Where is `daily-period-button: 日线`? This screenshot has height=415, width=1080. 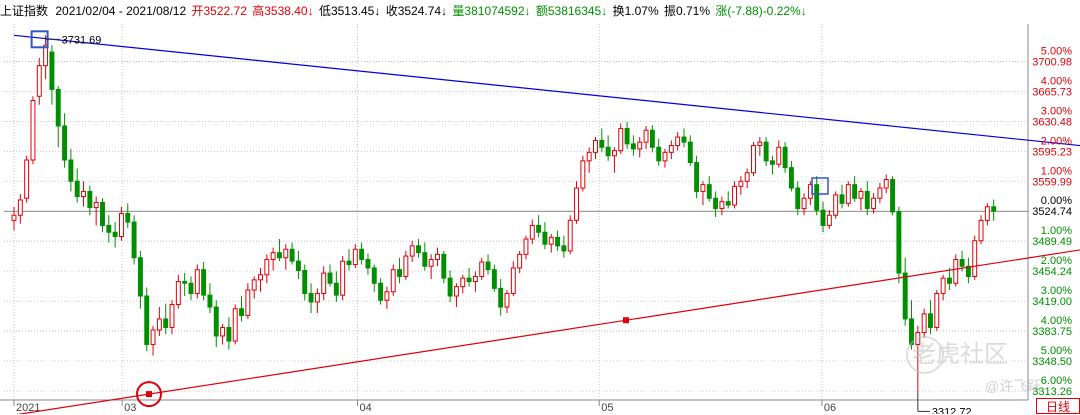
daily-period-button: 日线 is located at coordinates (1058, 406).